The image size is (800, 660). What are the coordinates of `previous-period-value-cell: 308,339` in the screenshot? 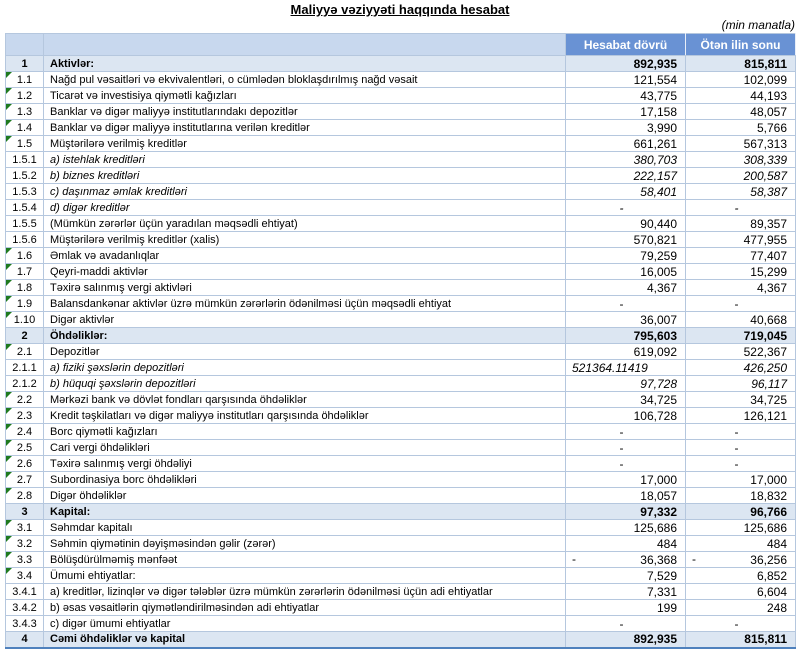 It's located at (740, 159).